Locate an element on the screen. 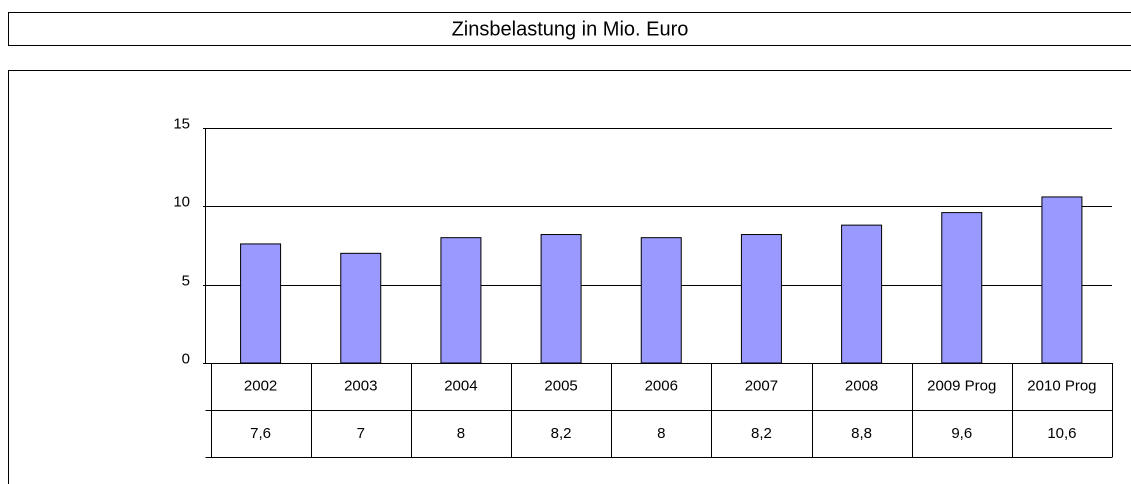 The height and width of the screenshot is (484, 1131). y-tick-label: 5 is located at coordinates (186, 280).